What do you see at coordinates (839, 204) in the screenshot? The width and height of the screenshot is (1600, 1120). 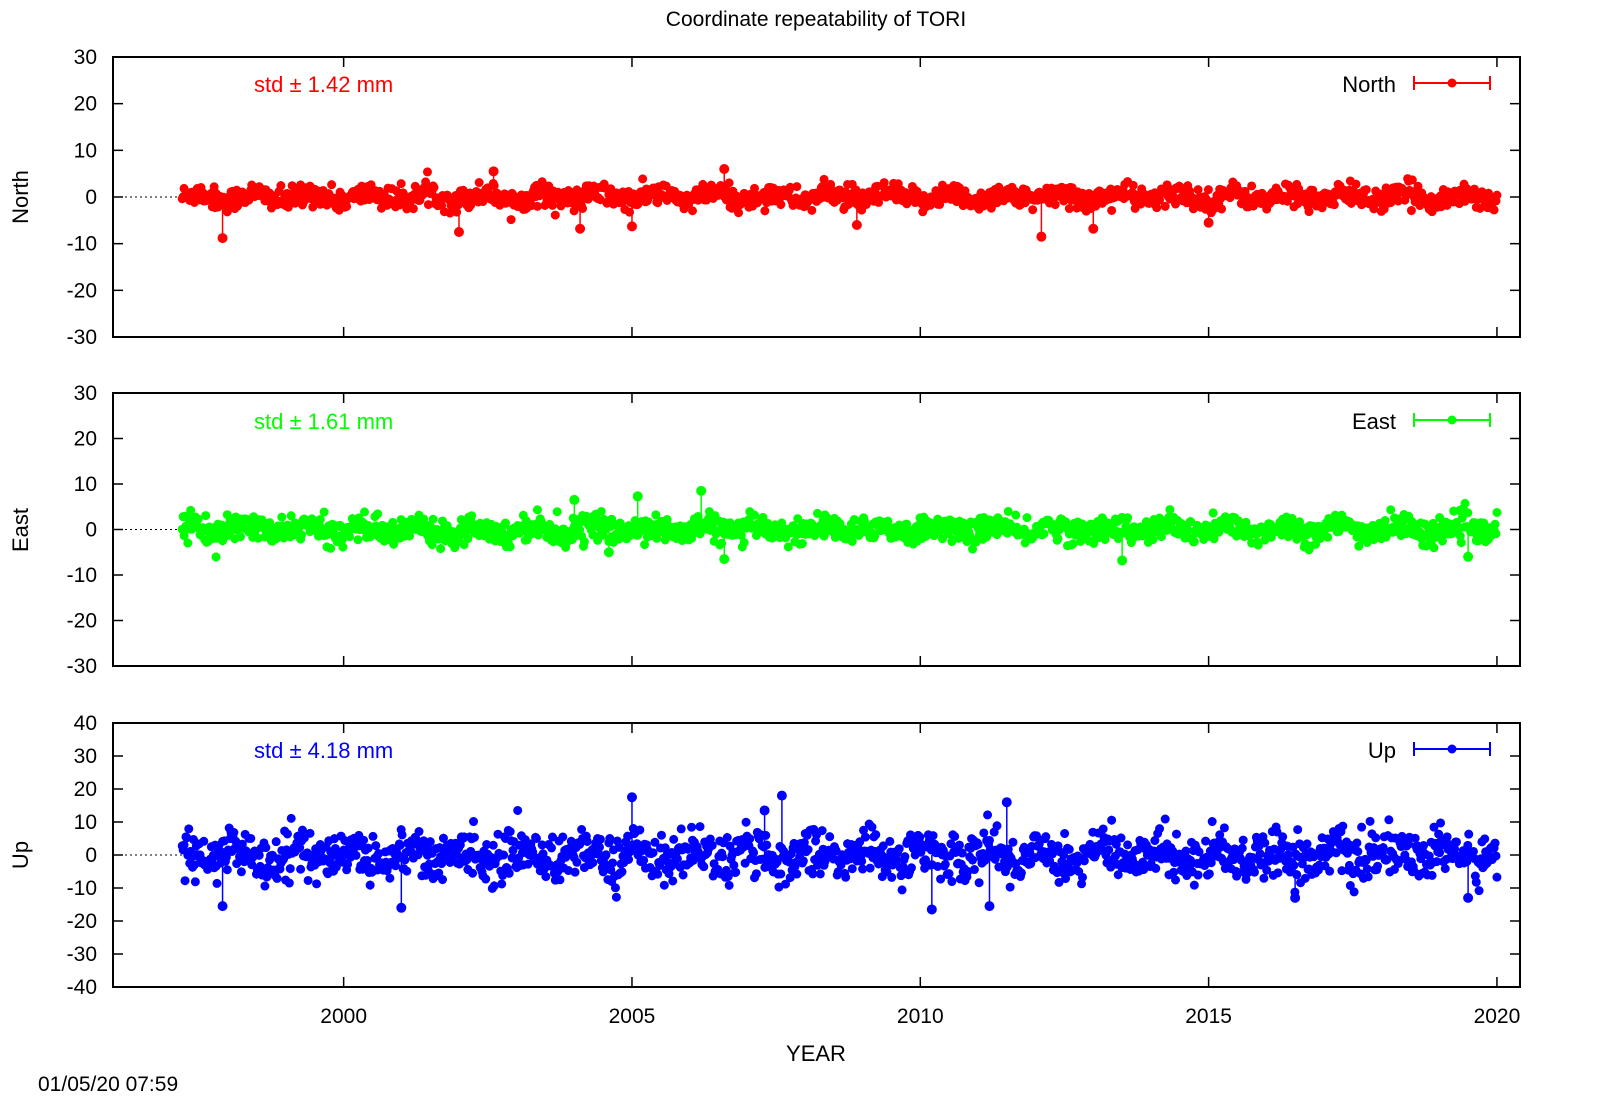 I see `north-series` at bounding box center [839, 204].